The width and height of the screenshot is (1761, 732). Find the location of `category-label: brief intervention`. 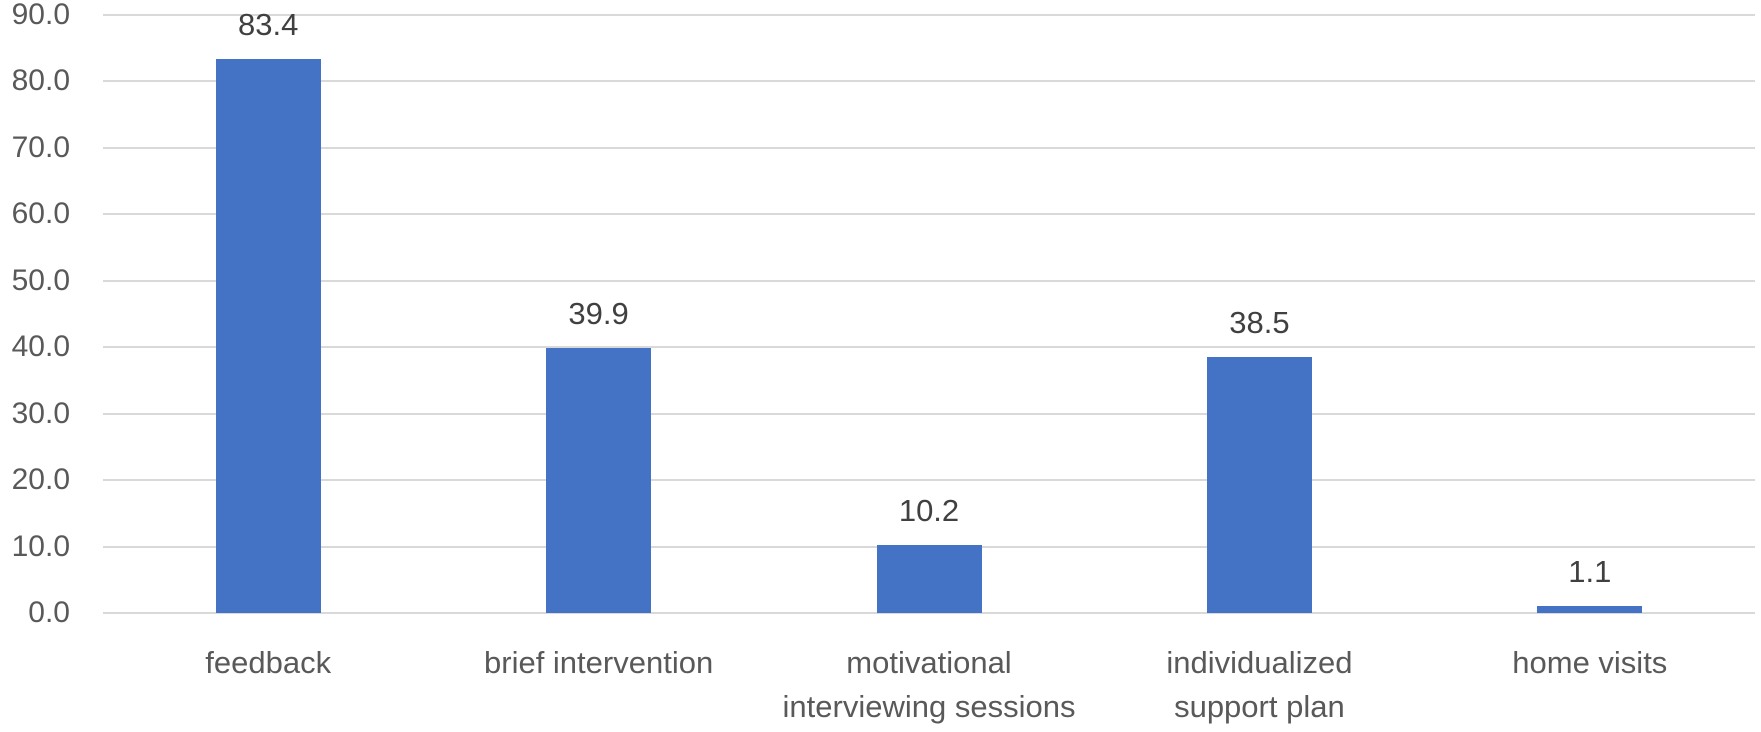

category-label: brief intervention is located at coordinates (599, 663).